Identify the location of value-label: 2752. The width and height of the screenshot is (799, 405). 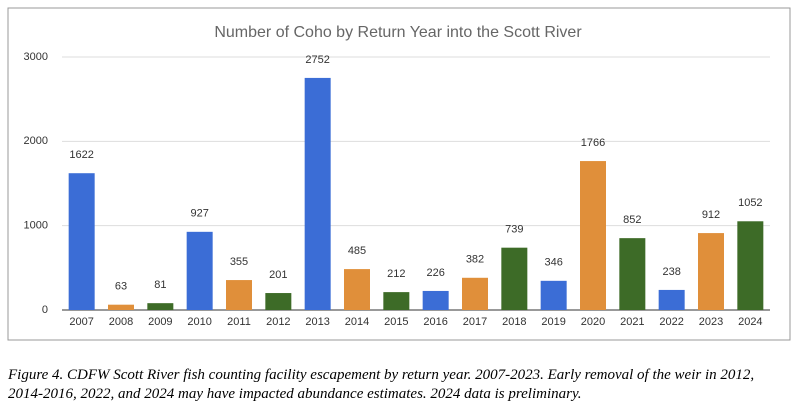
(317, 60).